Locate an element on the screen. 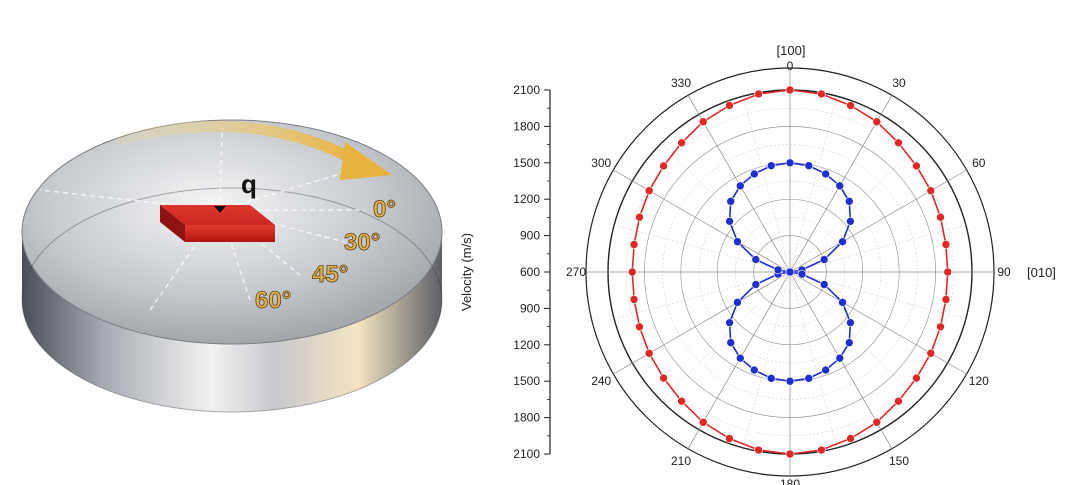 The height and width of the screenshot is (485, 1070). angle-tick-label-240: 240 is located at coordinates (601, 381).